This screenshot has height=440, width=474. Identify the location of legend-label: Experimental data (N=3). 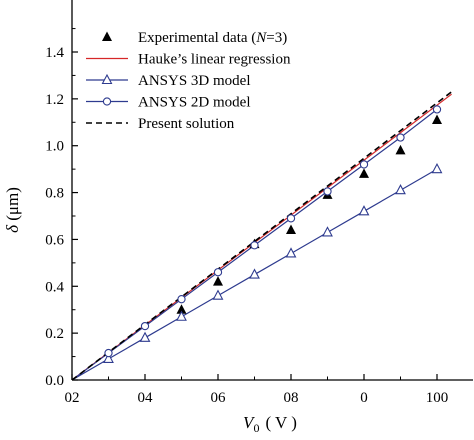
(212, 38).